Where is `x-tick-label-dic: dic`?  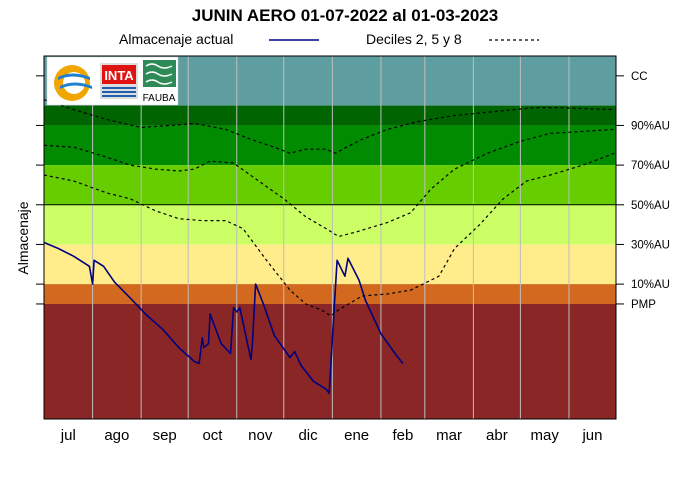
x-tick-label-dic: dic is located at coordinates (308, 435).